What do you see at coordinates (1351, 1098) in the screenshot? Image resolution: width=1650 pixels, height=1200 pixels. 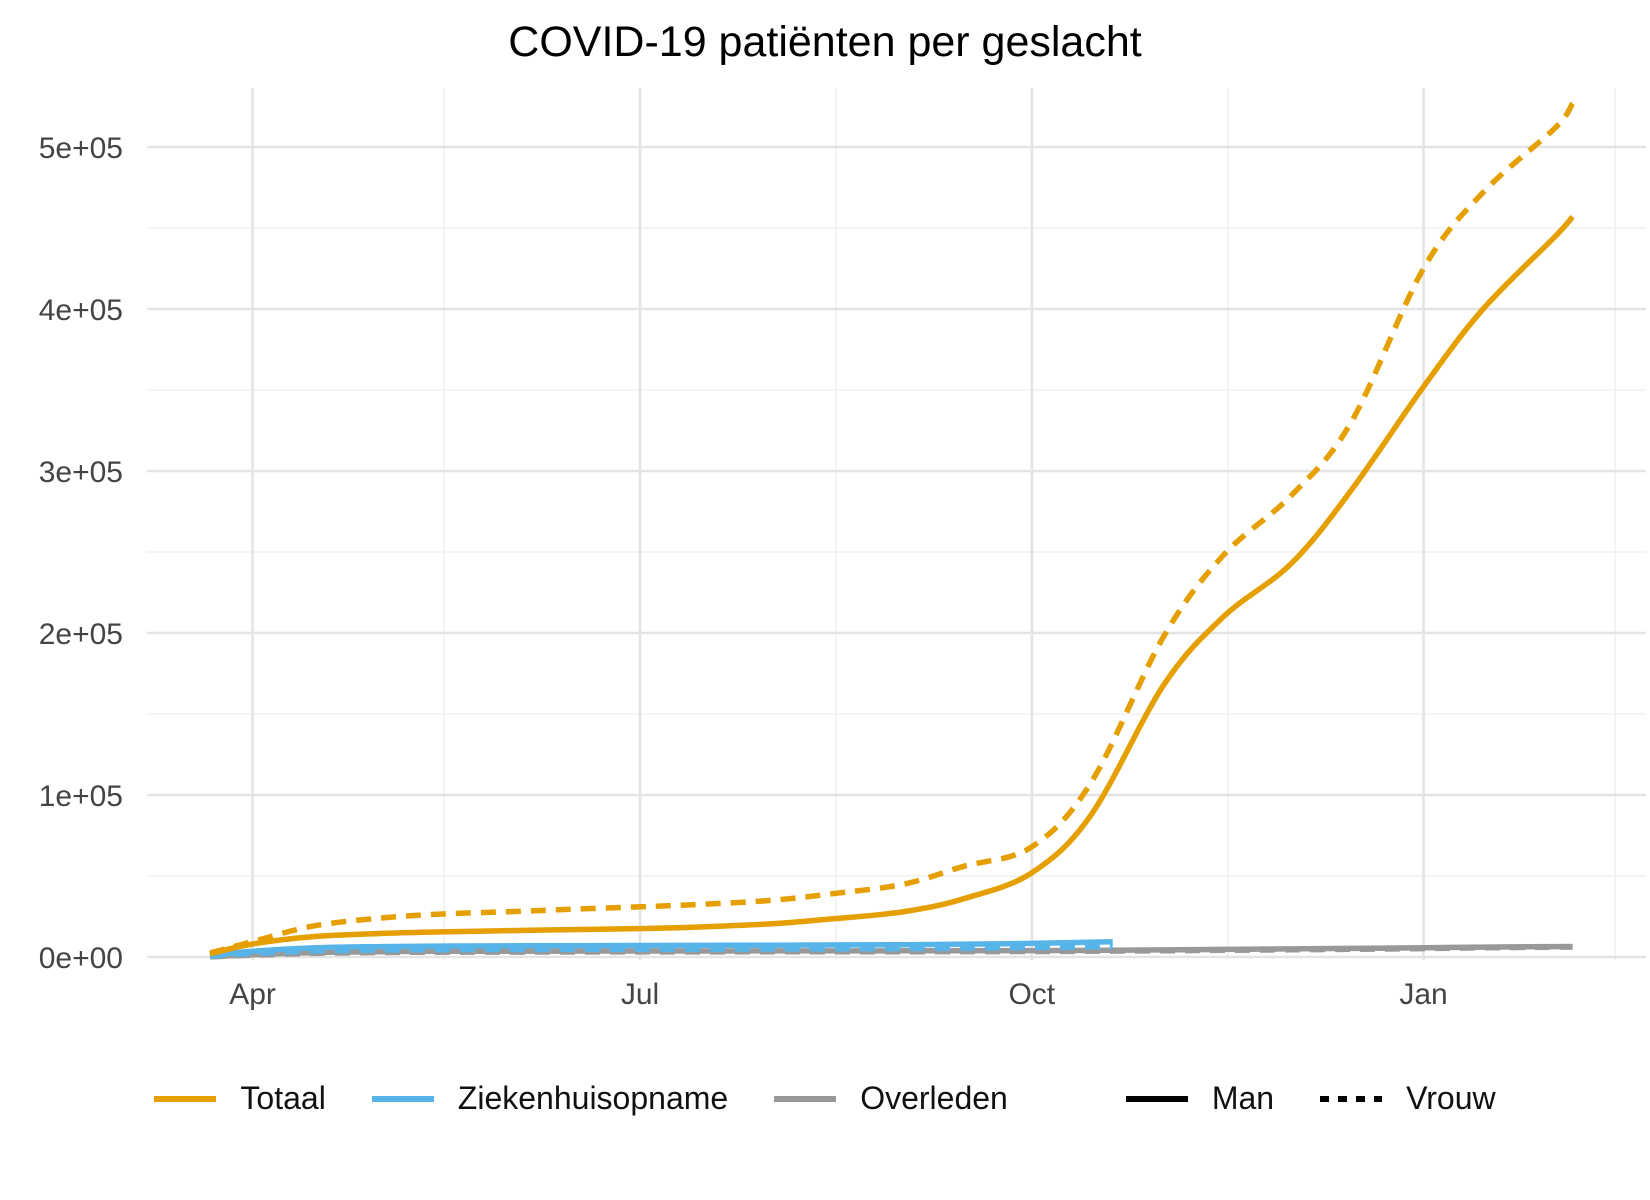 I see `legend-key-vrouw-icon` at bounding box center [1351, 1098].